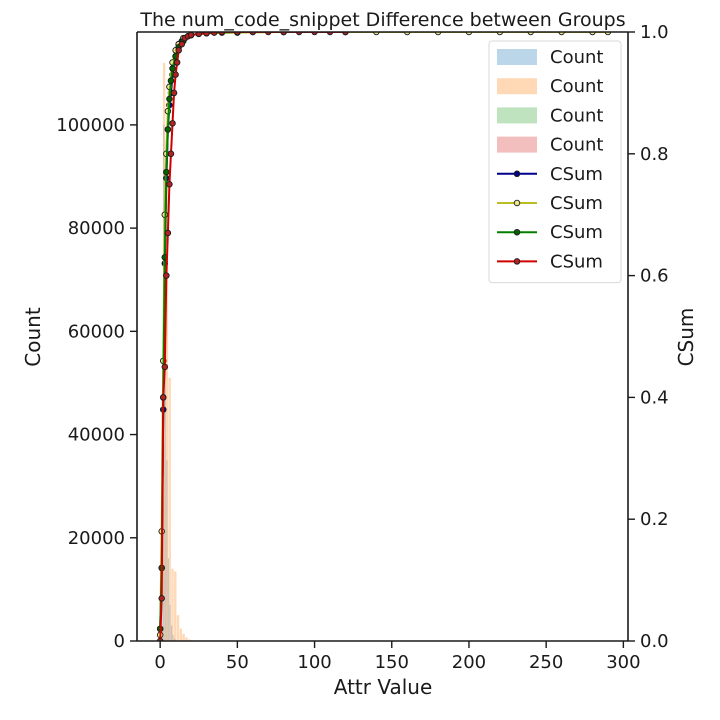  What do you see at coordinates (392, 662) in the screenshot?
I see `x-tick-label: 150` at bounding box center [392, 662].